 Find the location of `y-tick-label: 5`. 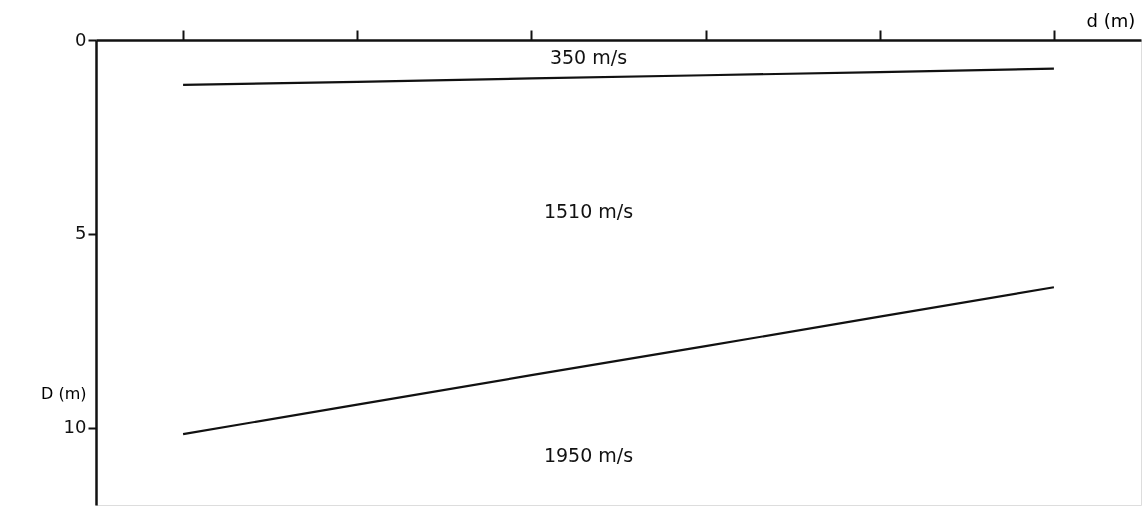

y-tick-label: 5 is located at coordinates (81, 233).